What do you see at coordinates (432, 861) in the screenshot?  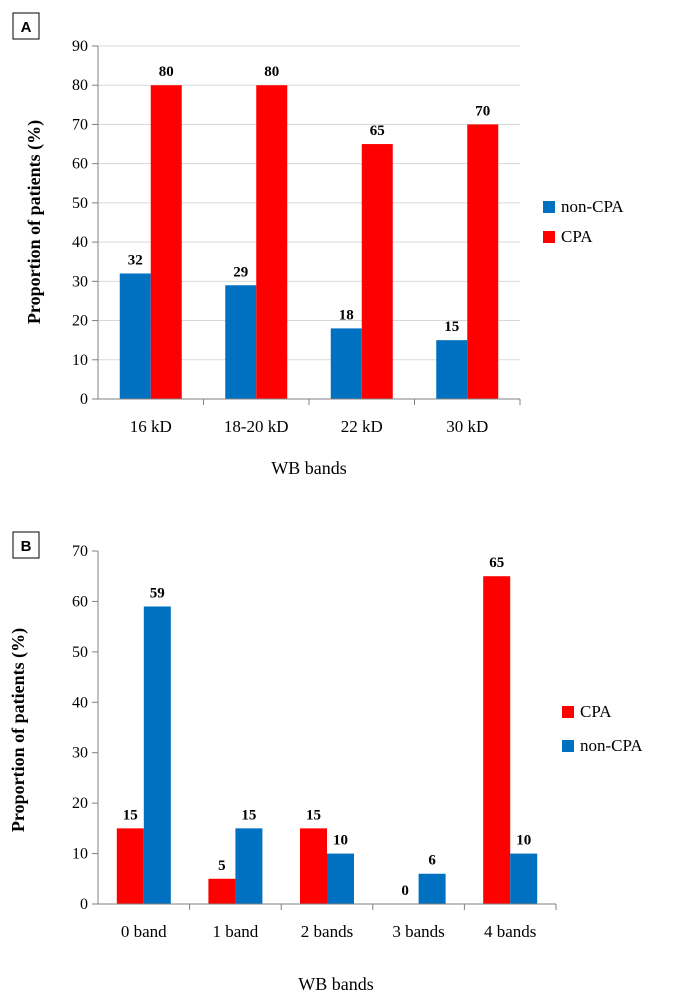 I see `data-label: 6` at bounding box center [432, 861].